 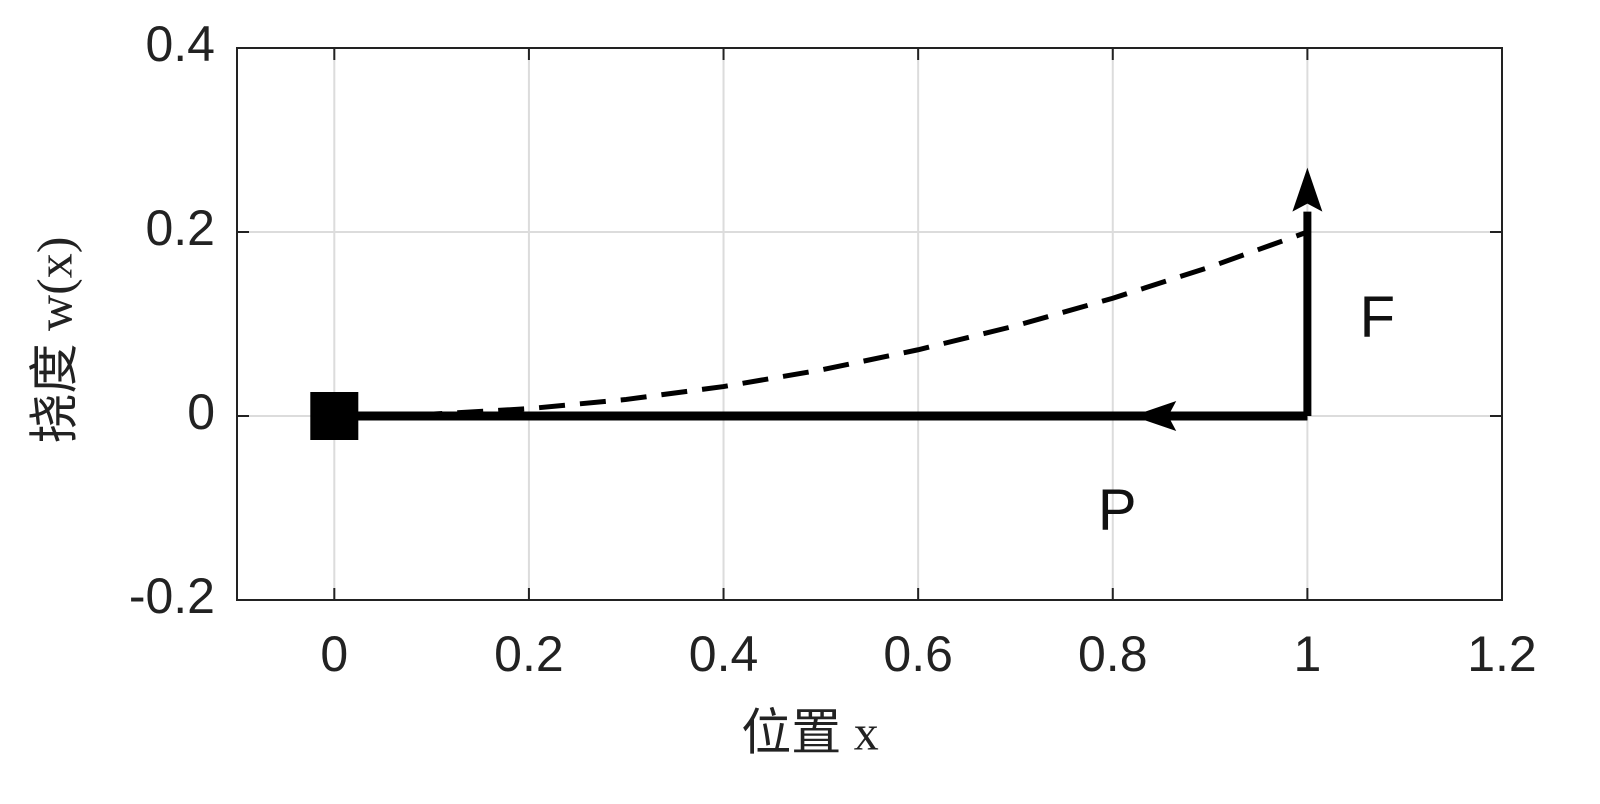 What do you see at coordinates (201, 412) in the screenshot?
I see `y-tick-label: 0` at bounding box center [201, 412].